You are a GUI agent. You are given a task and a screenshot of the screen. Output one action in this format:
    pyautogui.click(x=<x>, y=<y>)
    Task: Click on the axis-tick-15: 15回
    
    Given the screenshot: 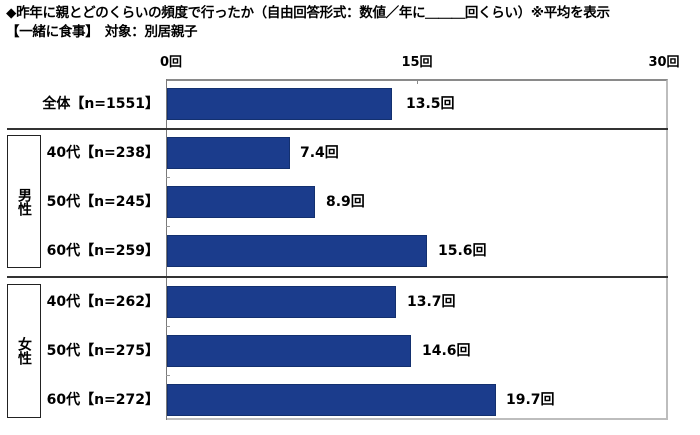 What is the action you would take?
    pyautogui.click(x=417, y=62)
    